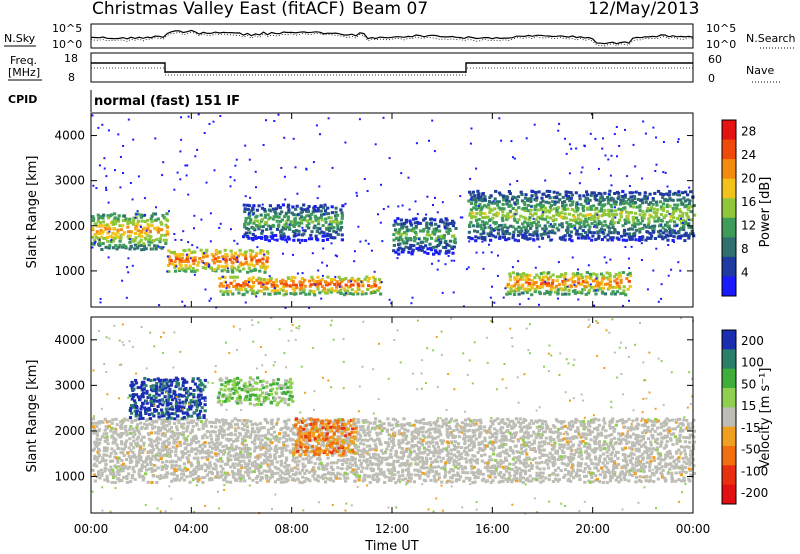 The height and width of the screenshot is (554, 800). What do you see at coordinates (644, 9) in the screenshot?
I see `date-label: 12/May/2013` at bounding box center [644, 9].